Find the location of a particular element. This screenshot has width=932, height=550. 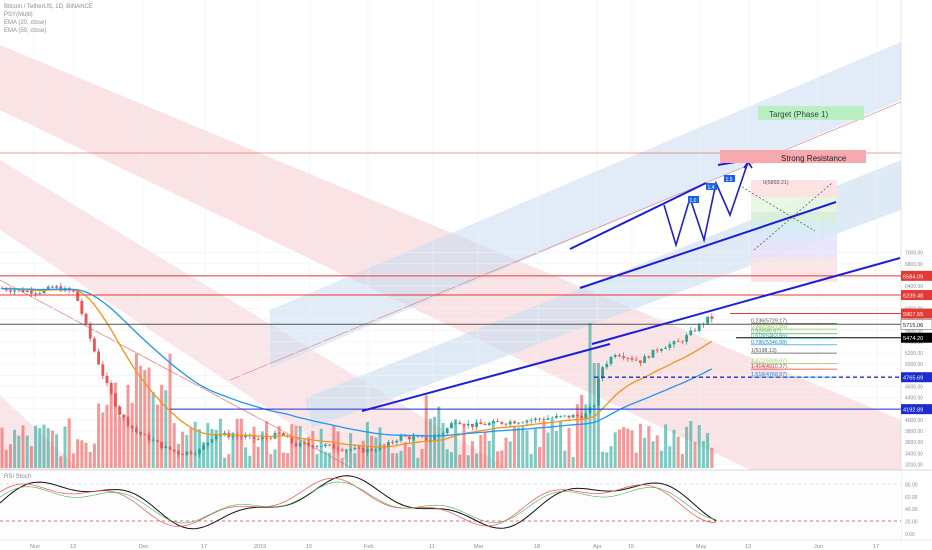

wave-label-1-text: 1.5 is located at coordinates (729, 180).